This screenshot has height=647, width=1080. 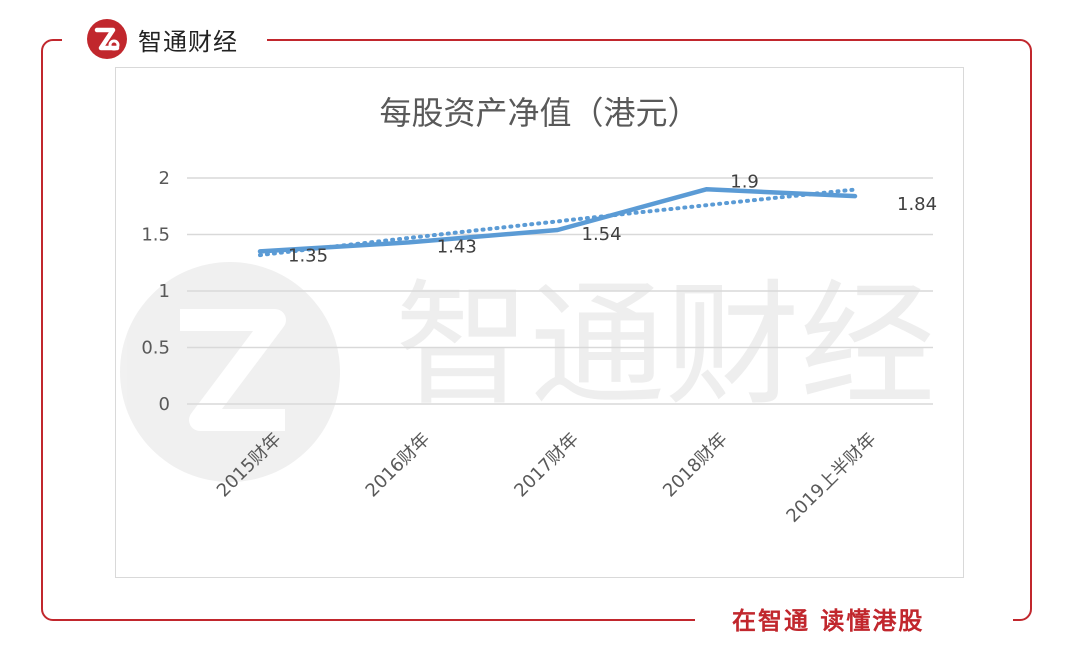 What do you see at coordinates (164, 404) in the screenshot?
I see `y-tick-label: 0` at bounding box center [164, 404].